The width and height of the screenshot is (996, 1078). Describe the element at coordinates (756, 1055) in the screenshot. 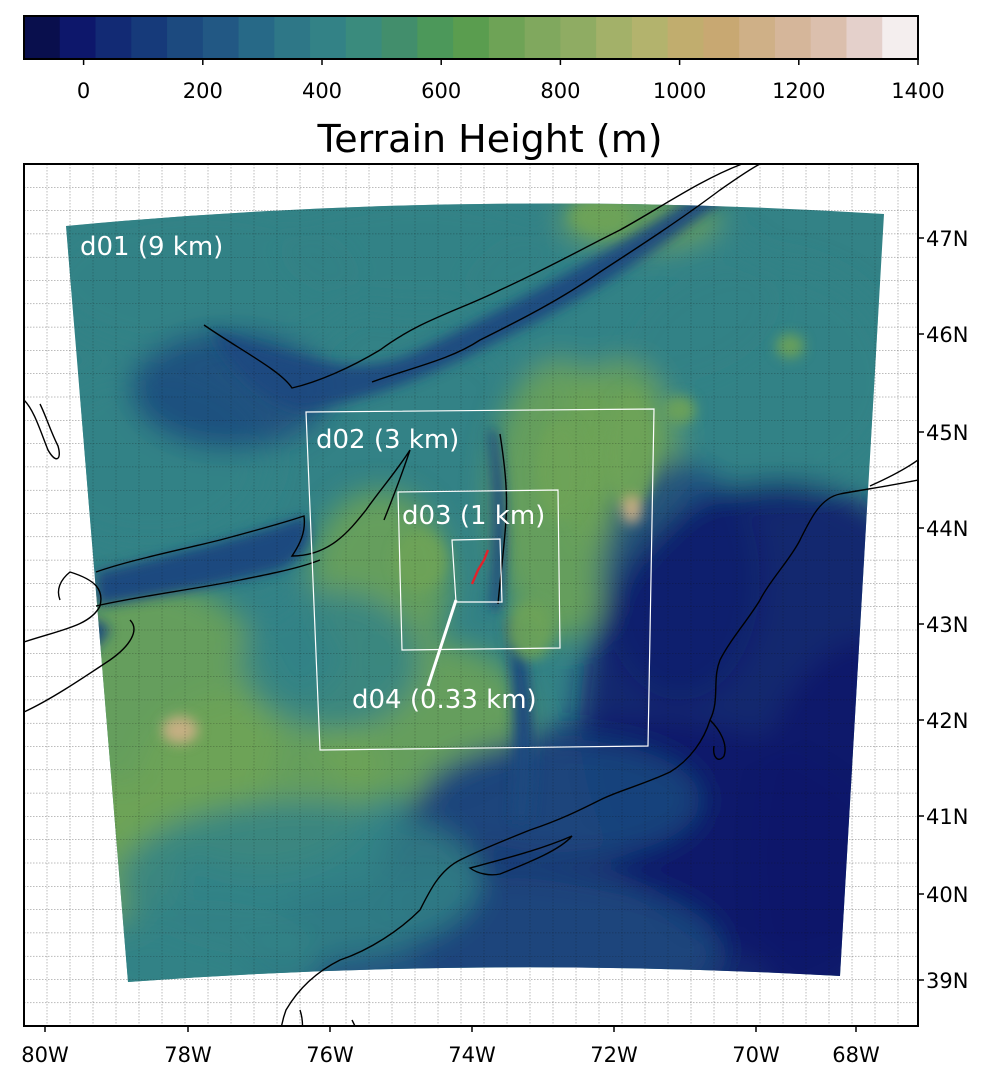

I see `lon-tick-label: 70W` at that location.